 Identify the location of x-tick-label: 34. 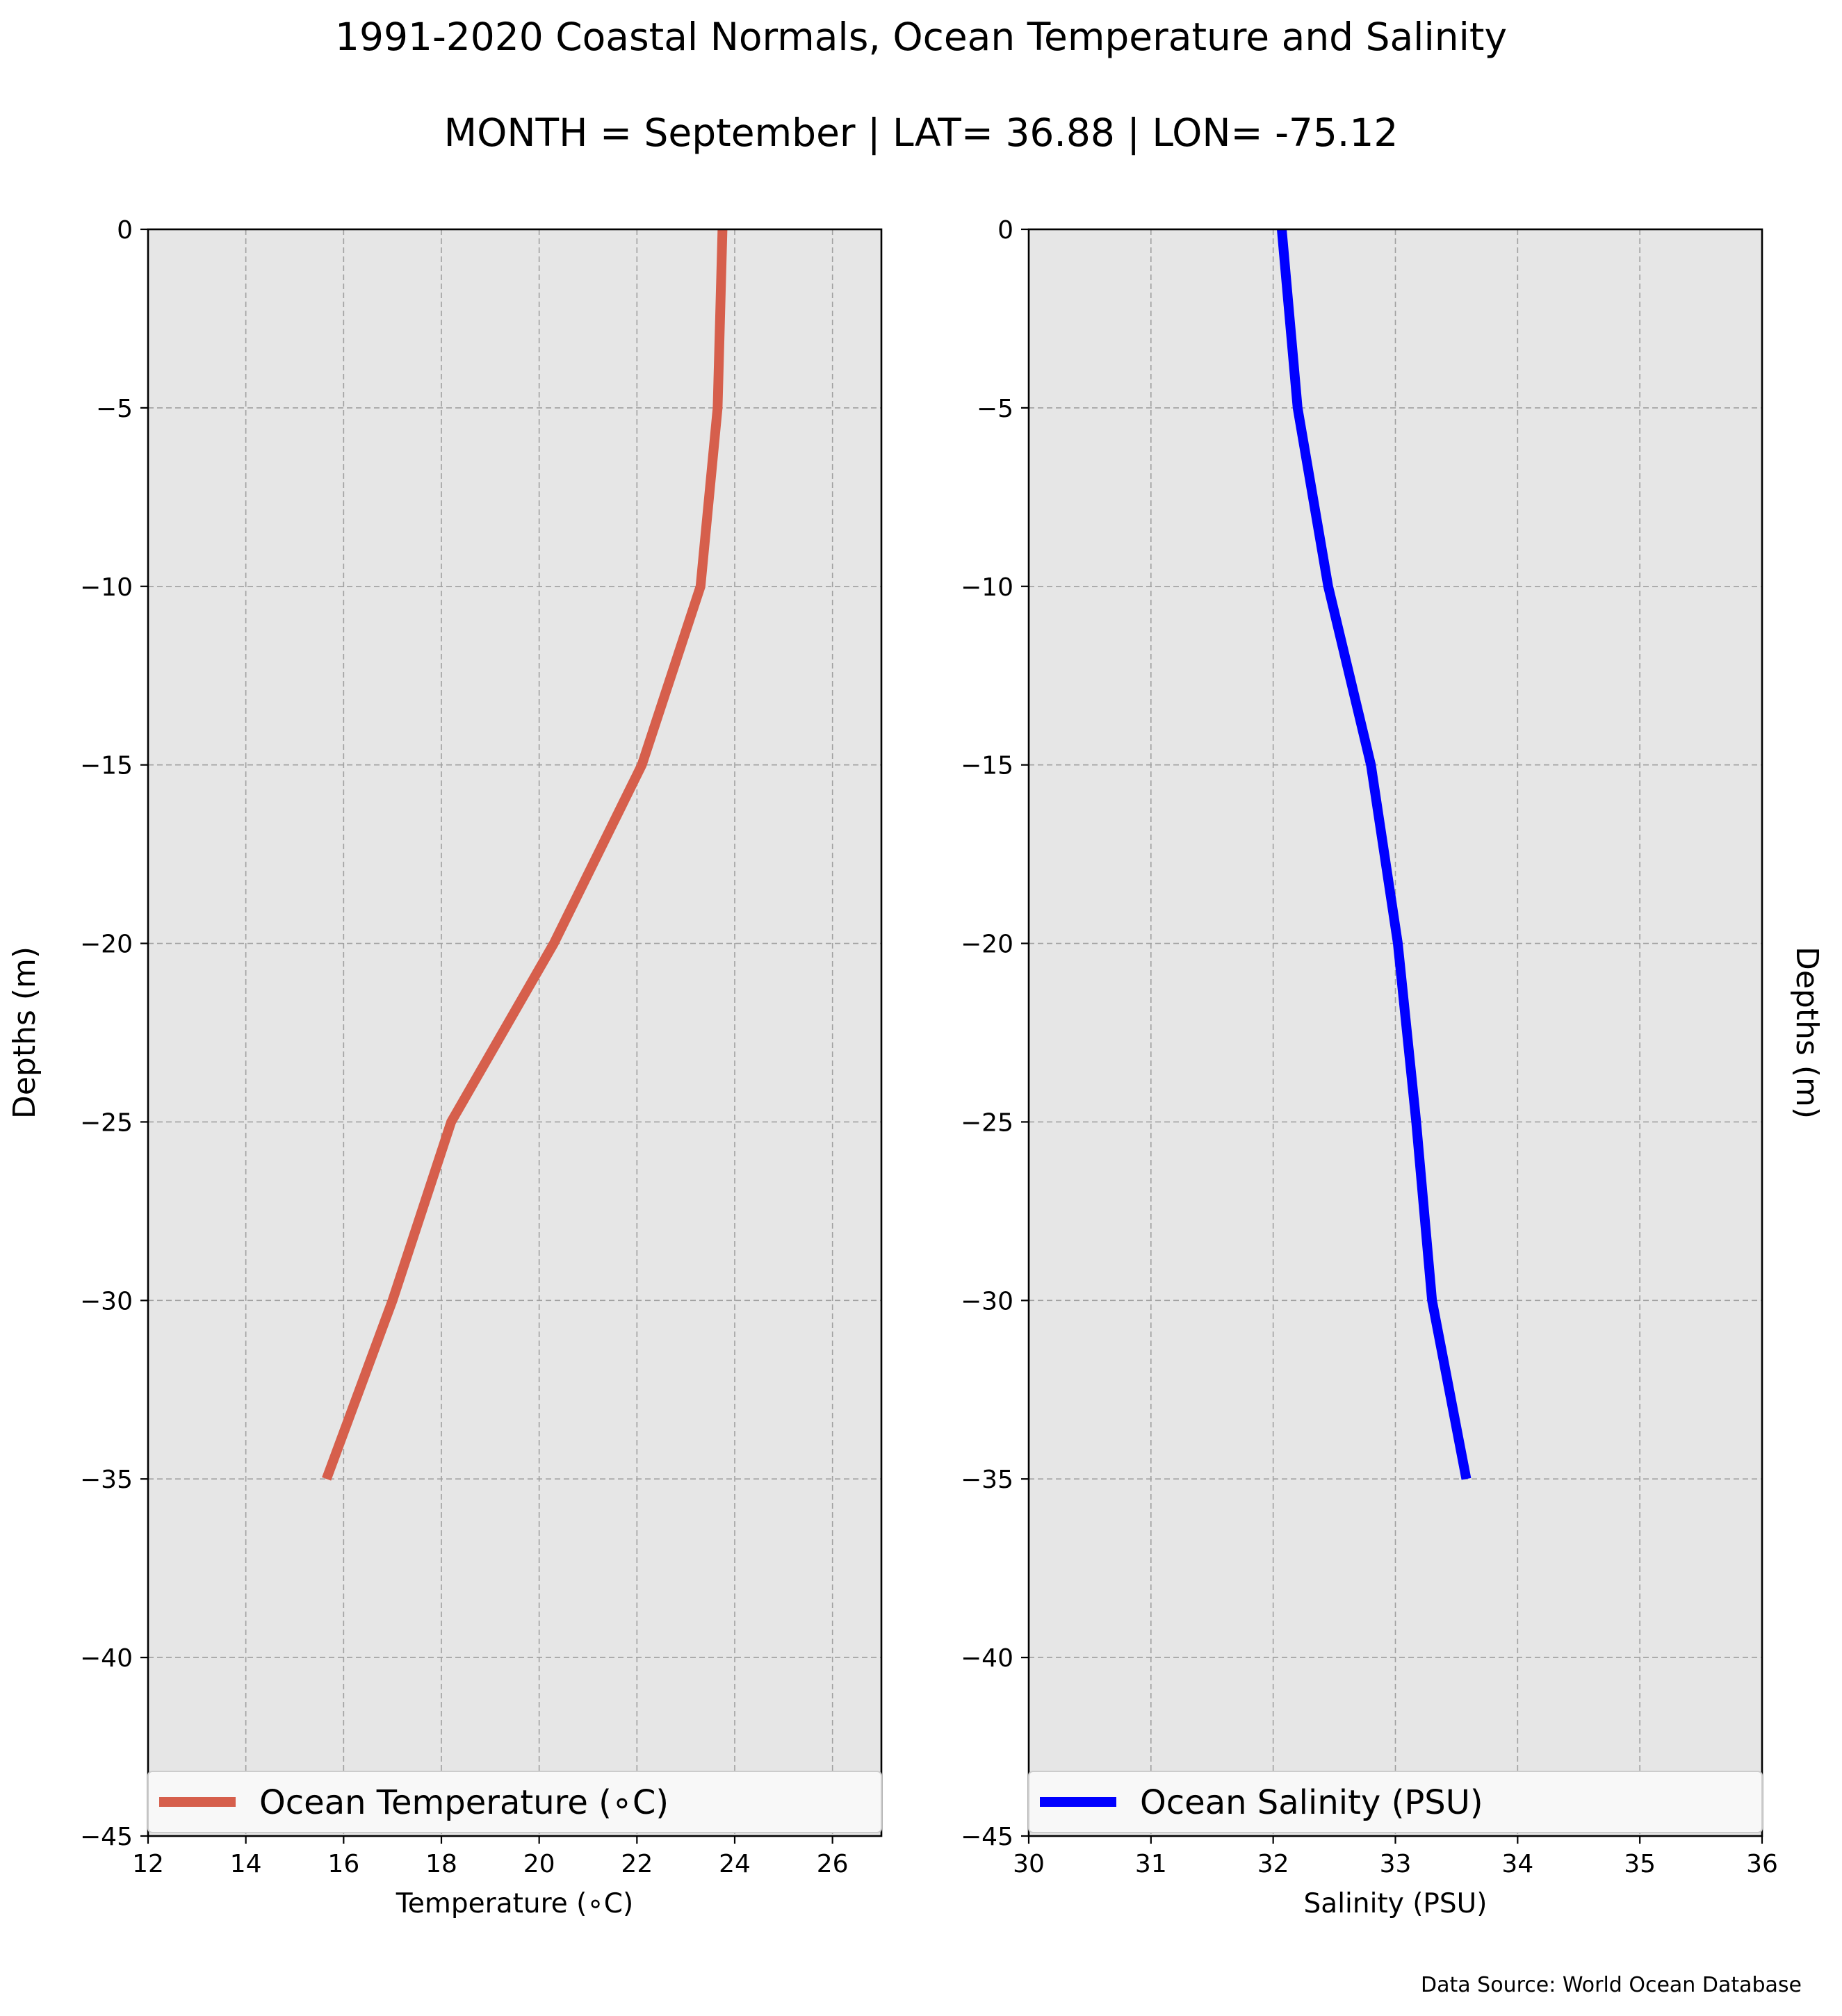
(1517, 1864).